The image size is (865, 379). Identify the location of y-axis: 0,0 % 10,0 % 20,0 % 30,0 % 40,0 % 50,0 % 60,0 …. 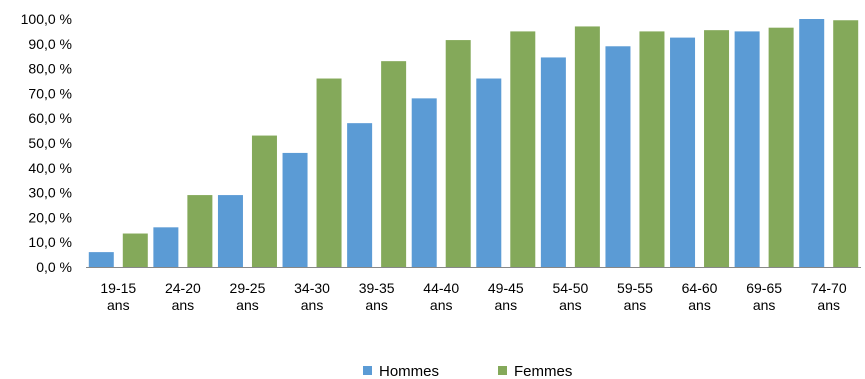
(46, 143).